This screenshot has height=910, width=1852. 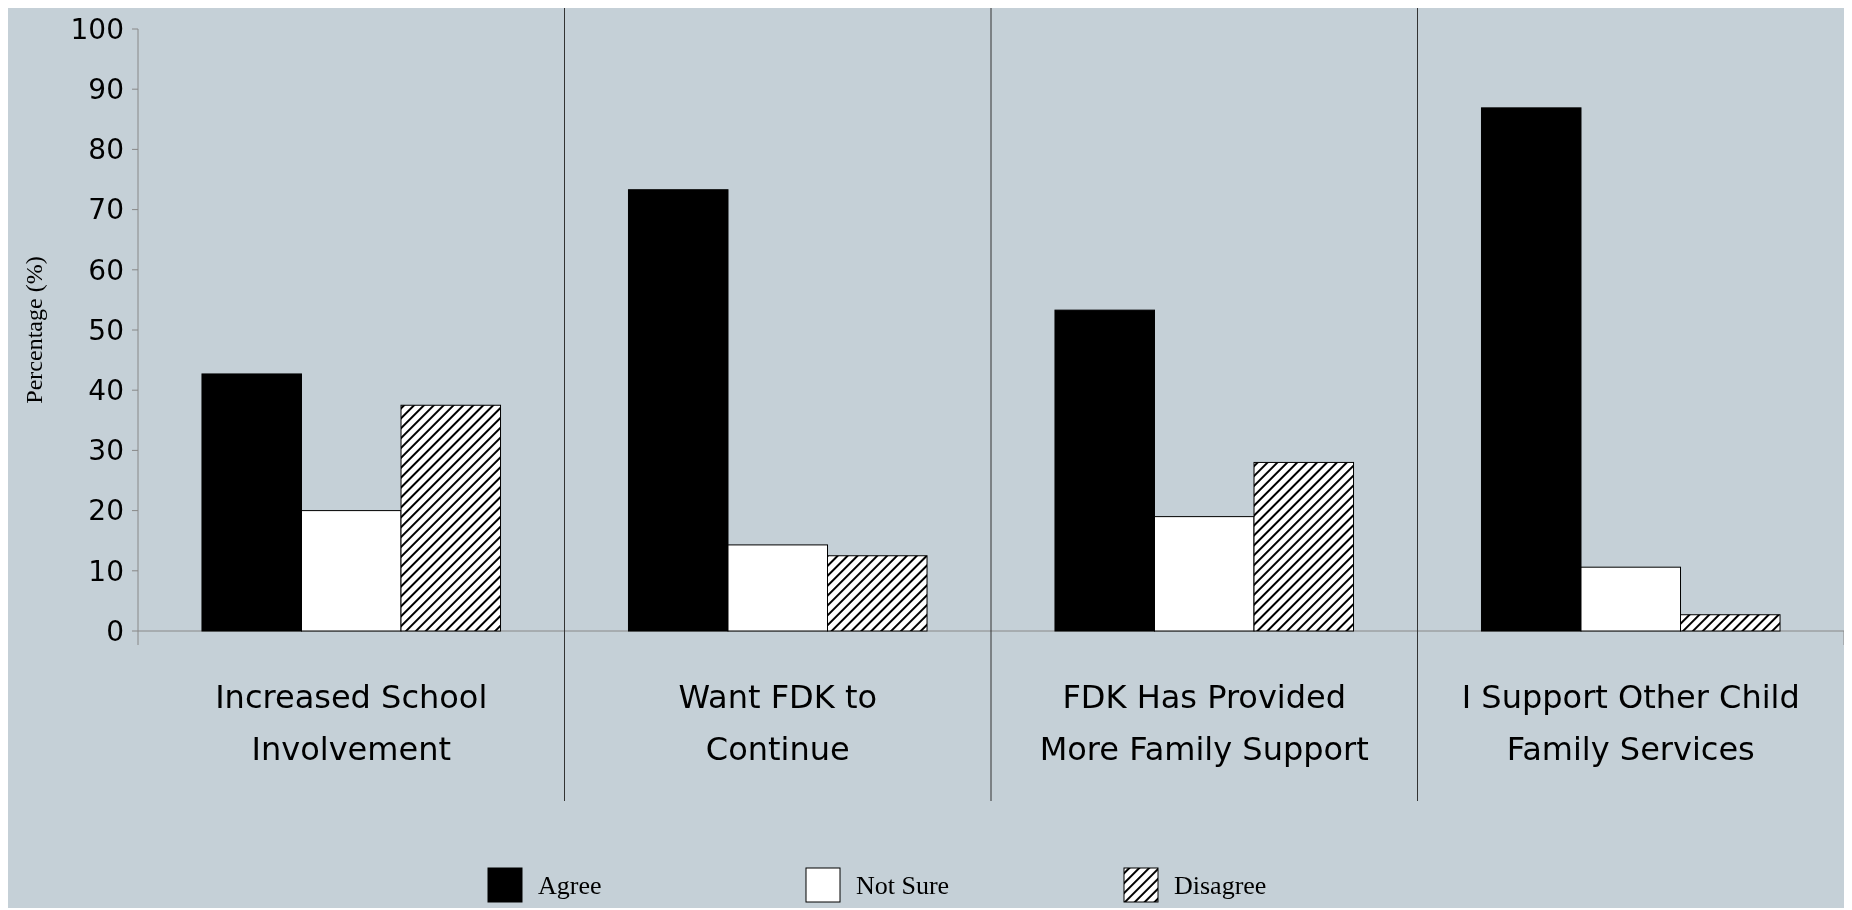 What do you see at coordinates (570, 885) in the screenshot?
I see `legend-label: Agree` at bounding box center [570, 885].